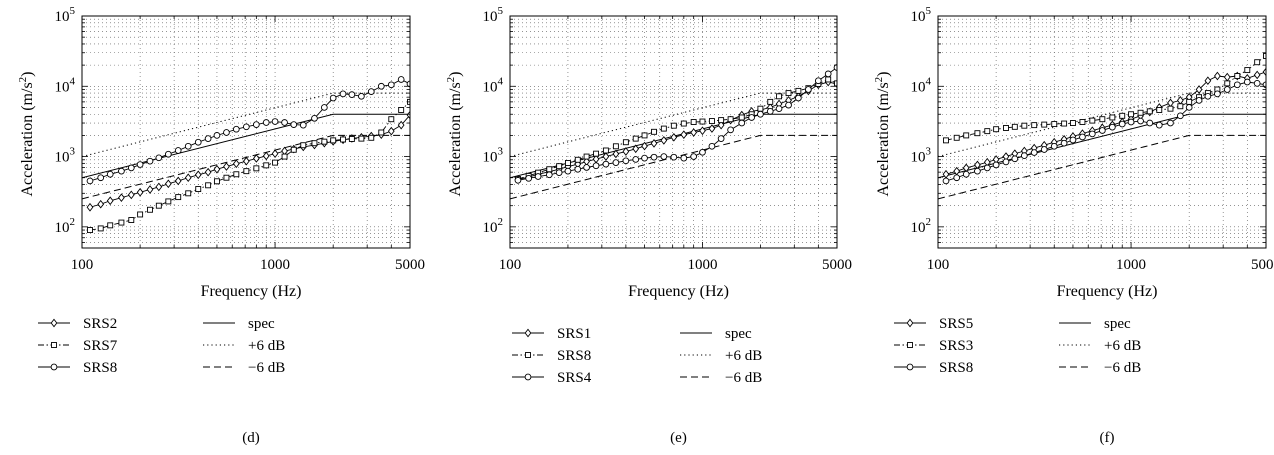 This screenshot has width=1274, height=455. I want to click on y-tick-exp: 5, so click(73, 11).